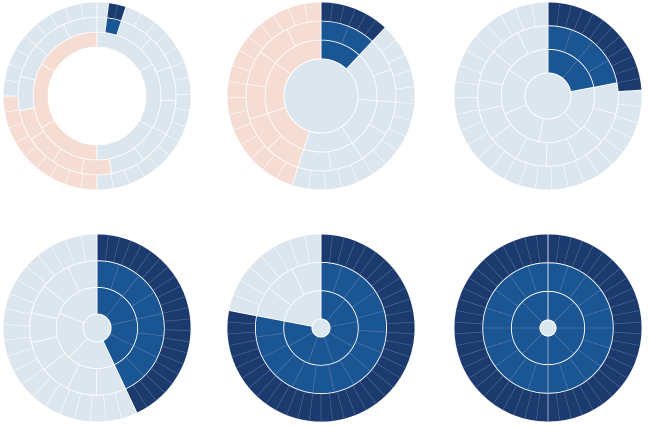 The width and height of the screenshot is (650, 428). What do you see at coordinates (515, 109) in the screenshot?
I see `panel-3-ring-1-divider` at bounding box center [515, 109].